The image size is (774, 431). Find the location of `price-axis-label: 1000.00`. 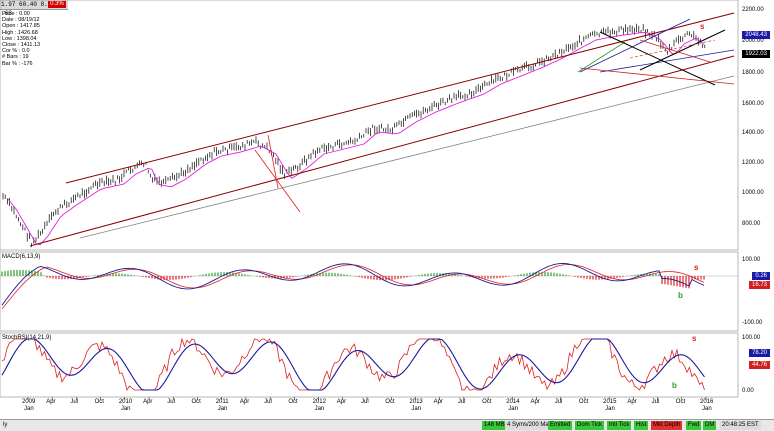

price-axis-label: 1000.00 is located at coordinates (753, 193).